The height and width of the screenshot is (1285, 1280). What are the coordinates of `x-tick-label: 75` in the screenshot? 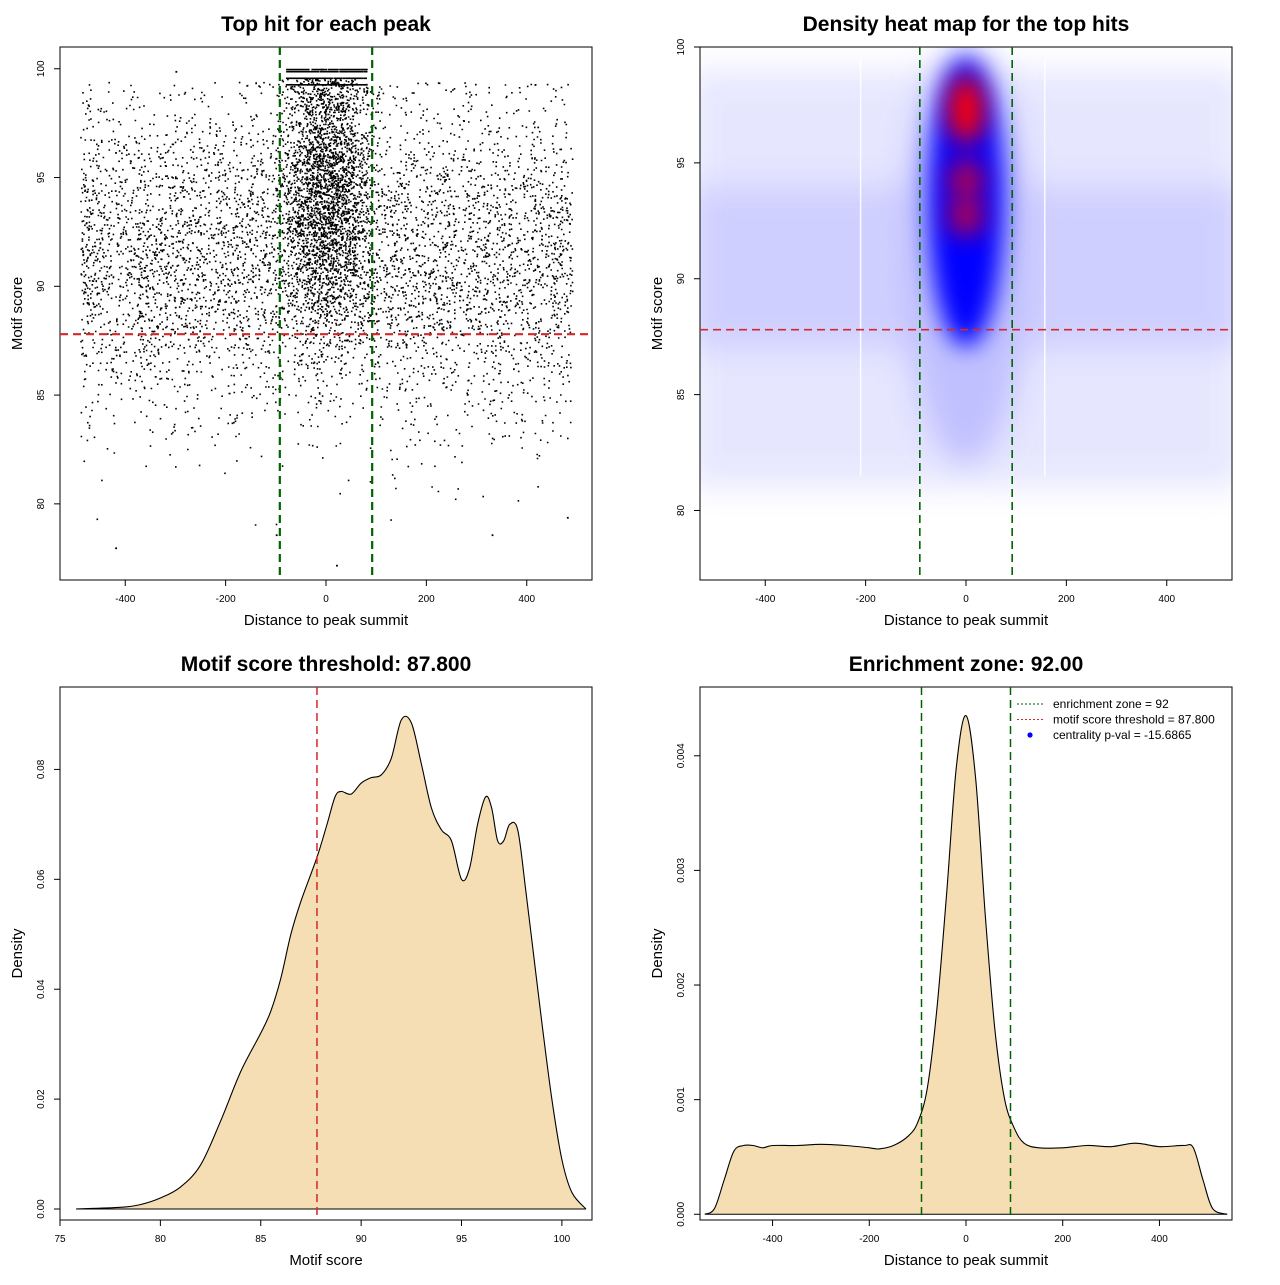 It's located at (60, 1239).